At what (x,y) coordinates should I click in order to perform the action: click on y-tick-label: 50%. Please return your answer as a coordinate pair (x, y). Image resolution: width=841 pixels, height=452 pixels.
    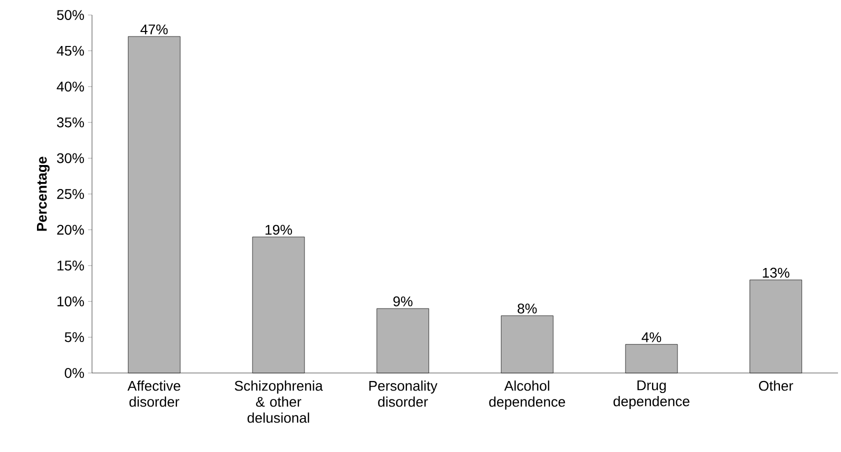
    Looking at the image, I should click on (70, 15).